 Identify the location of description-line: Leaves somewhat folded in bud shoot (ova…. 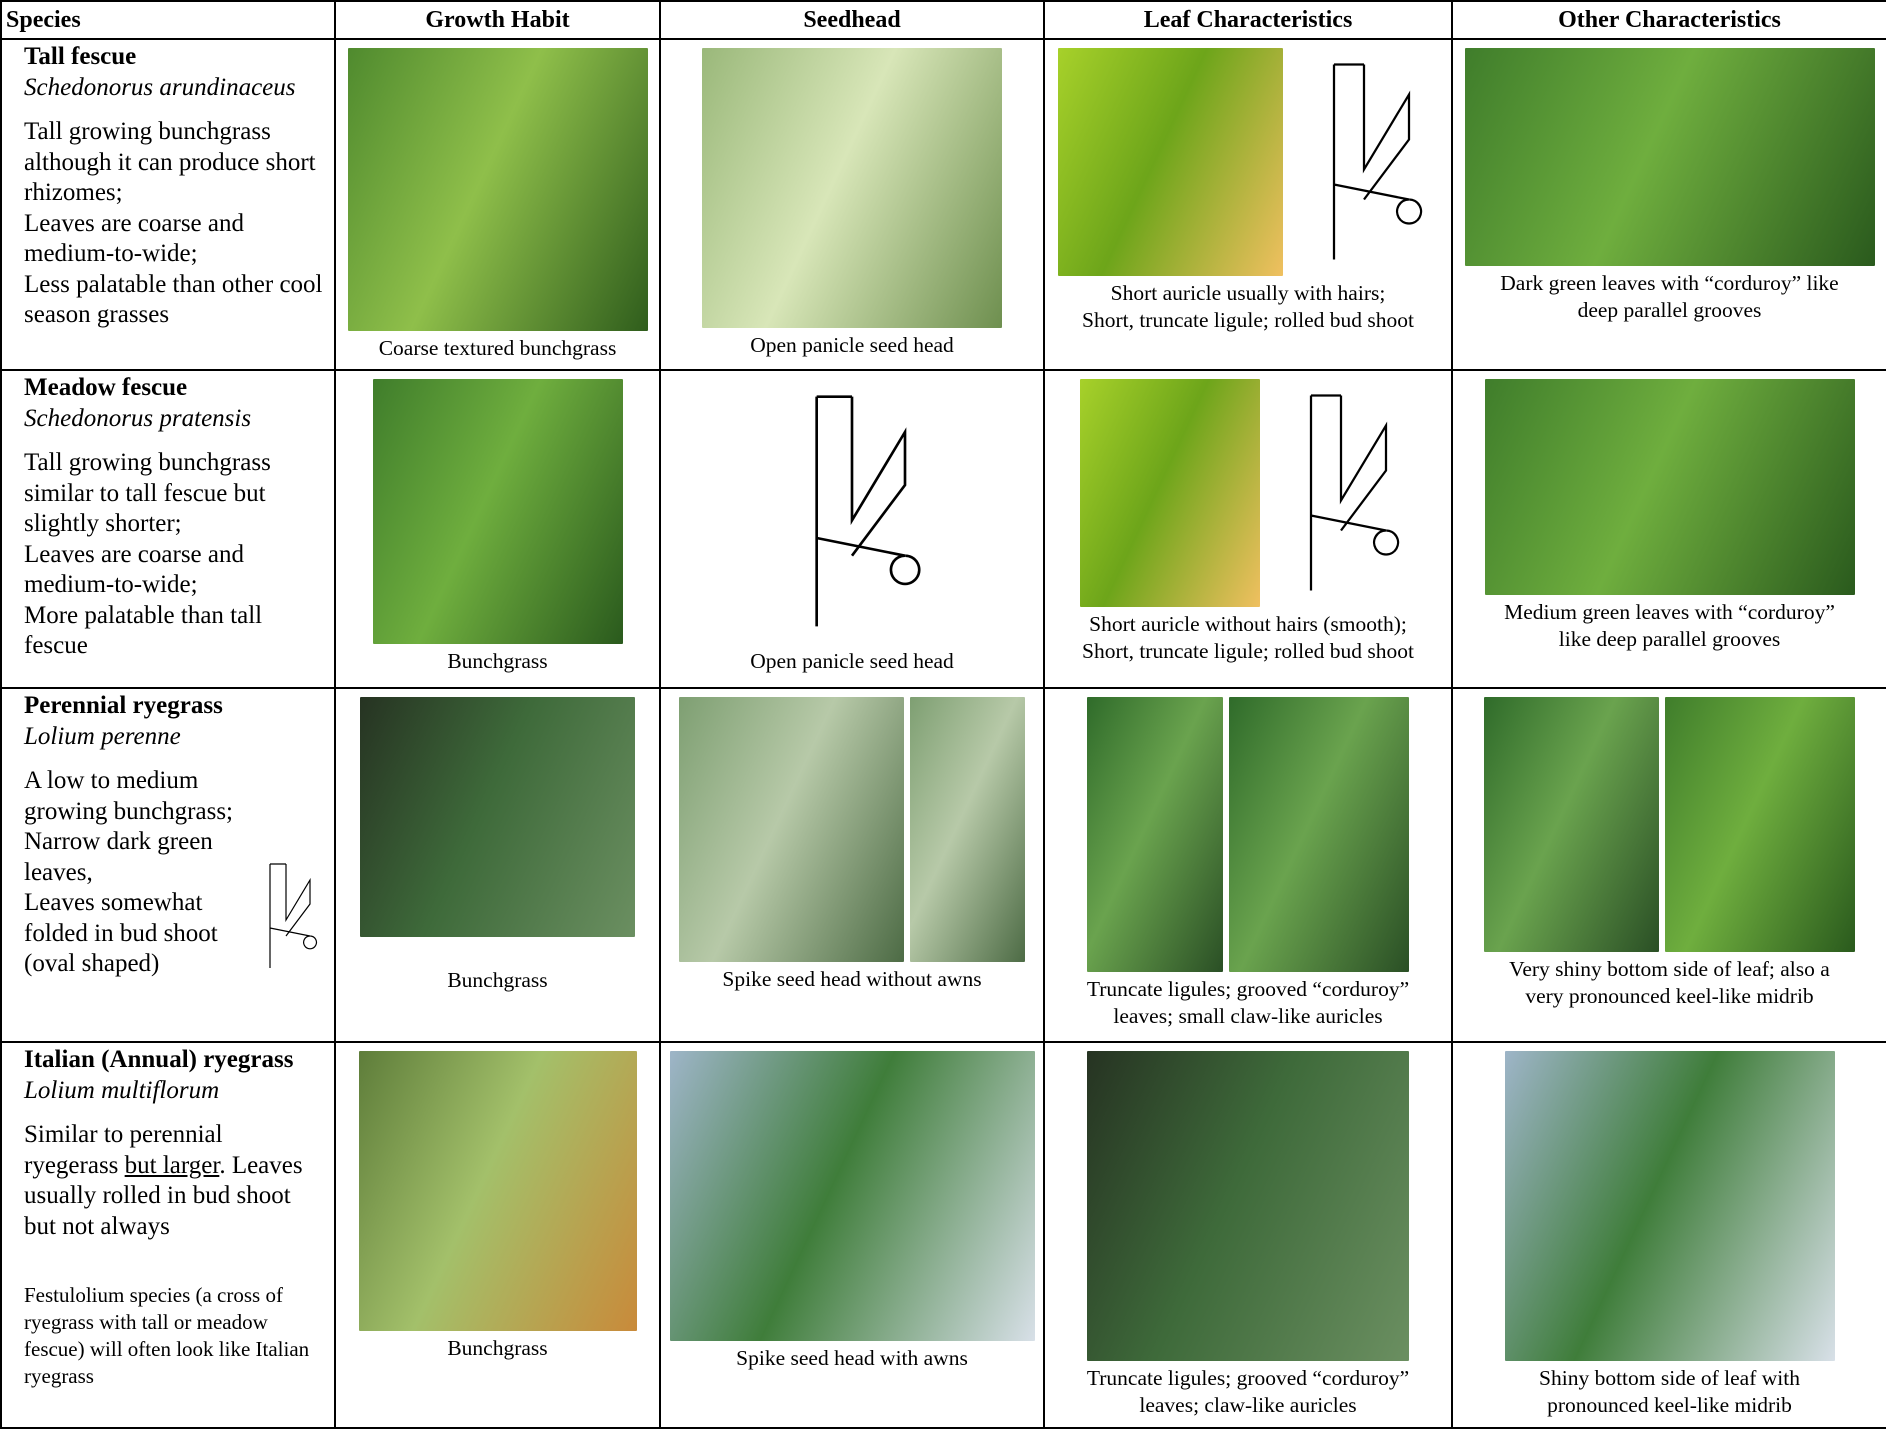
(121, 933).